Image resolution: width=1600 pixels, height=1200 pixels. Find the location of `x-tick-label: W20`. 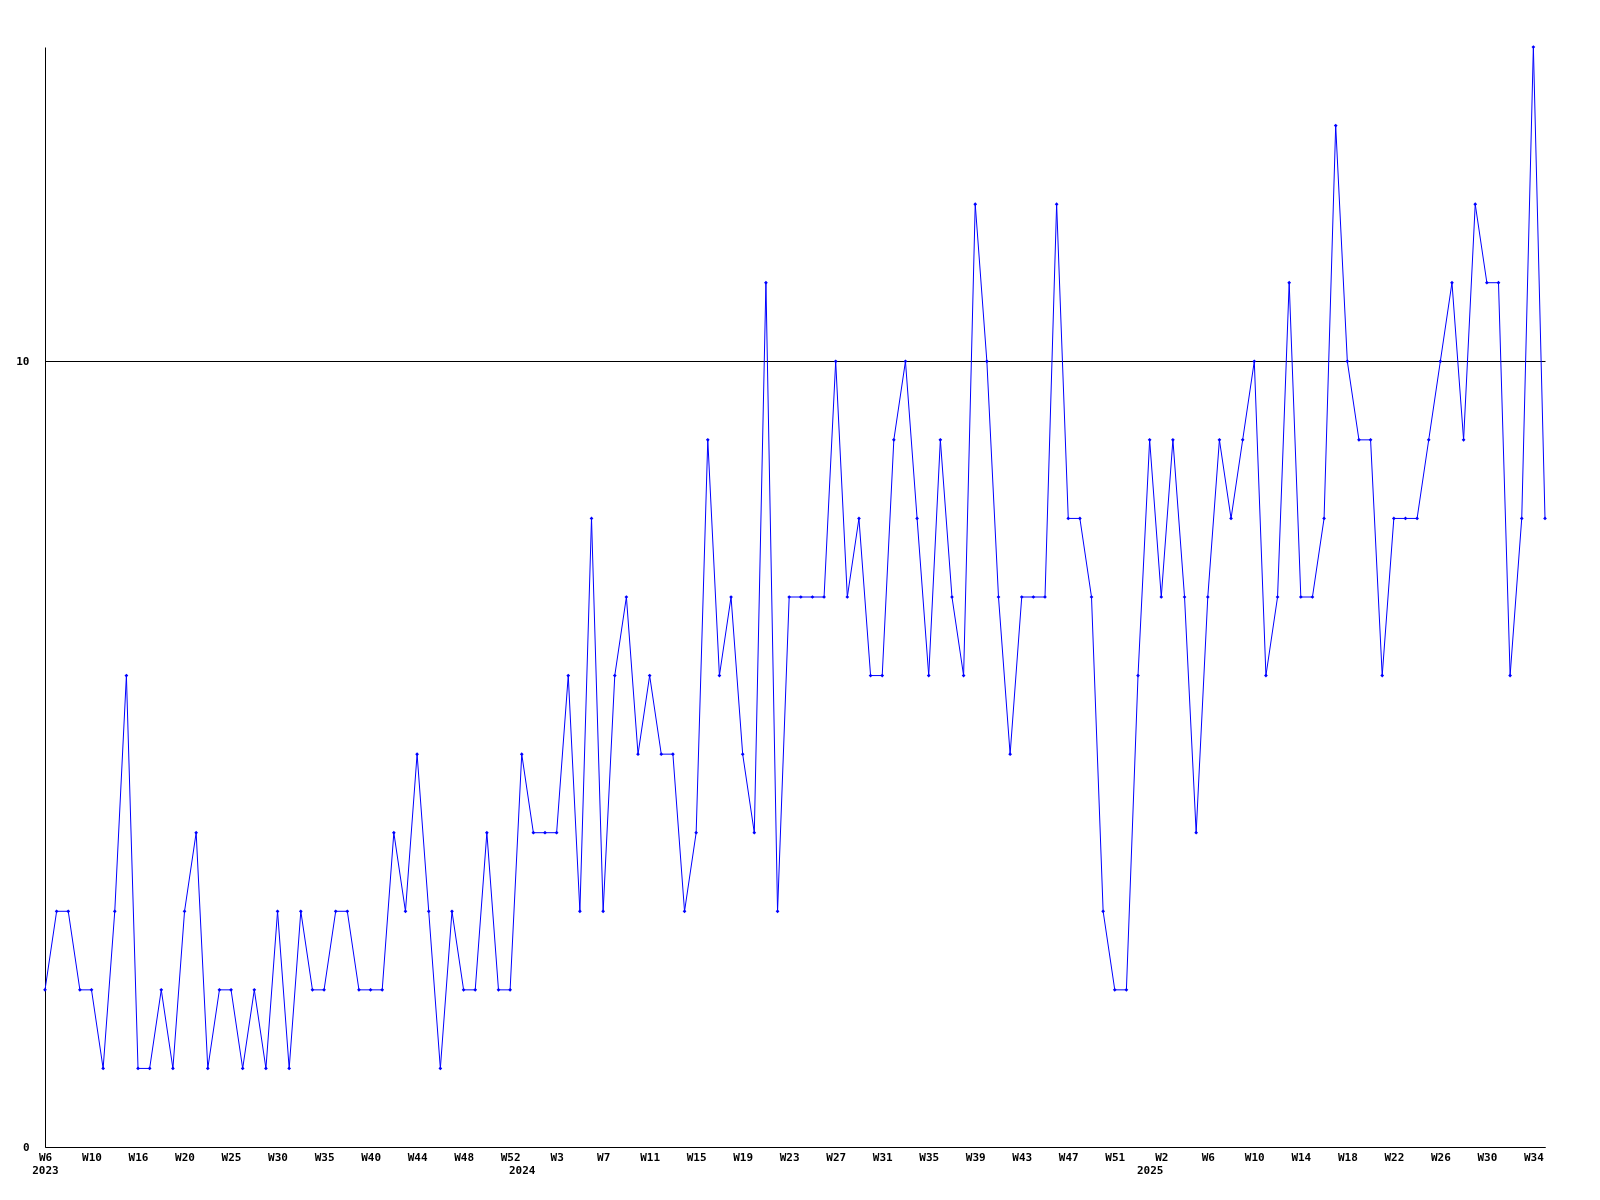

x-tick-label: W20 is located at coordinates (185, 1157).